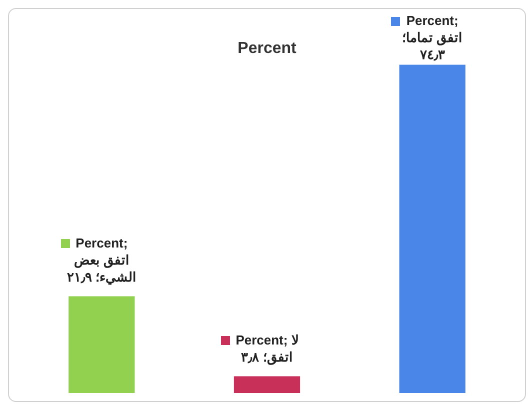 The height and width of the screenshot is (408, 532). What do you see at coordinates (267, 349) in the screenshot?
I see `data-label: Percent; لا اتفق؛ ٣٫٨` at bounding box center [267, 349].